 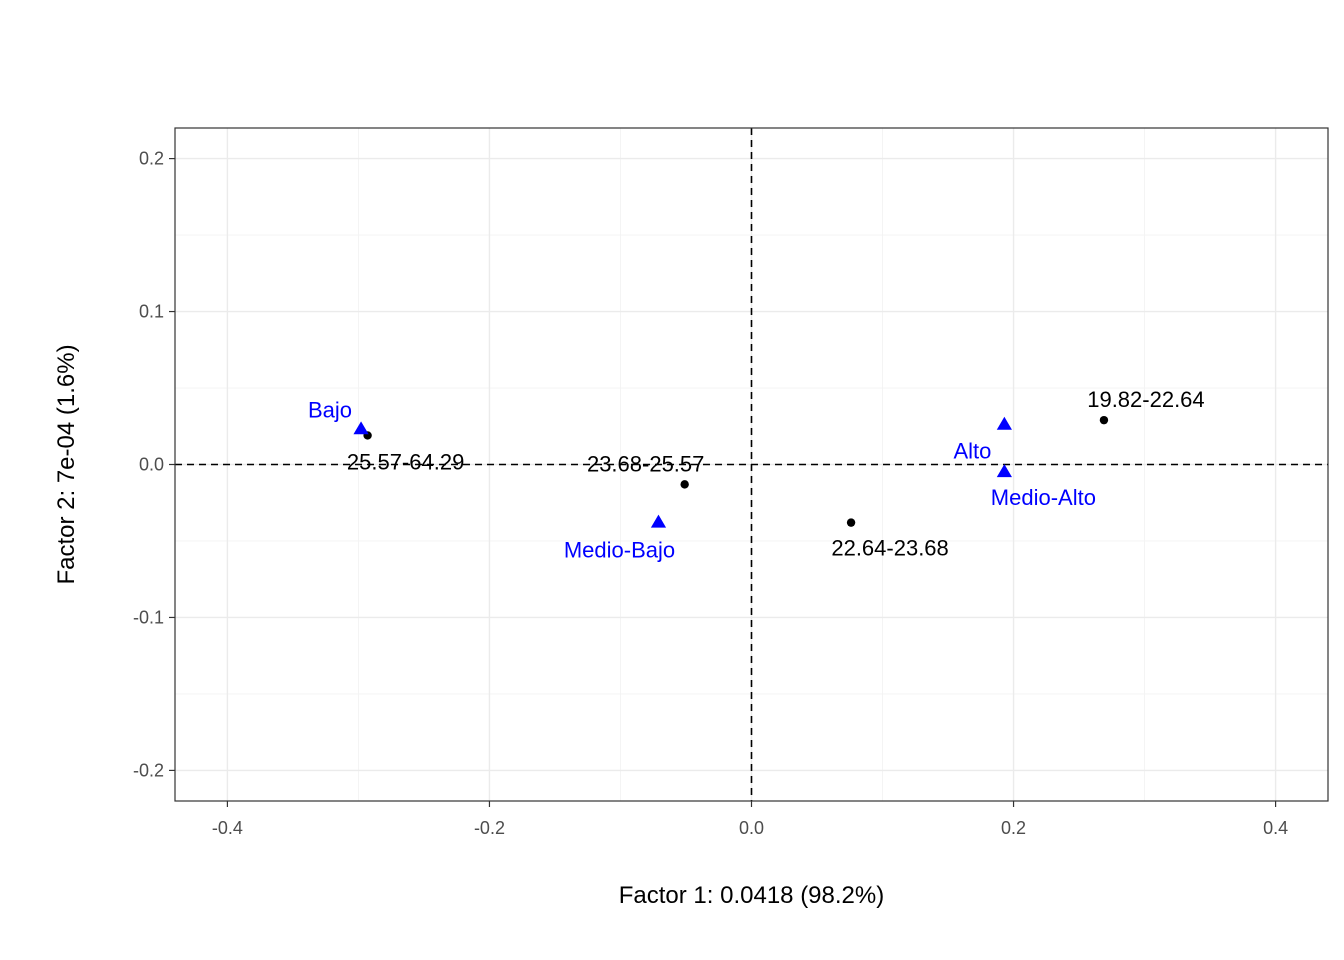 What do you see at coordinates (330, 409) in the screenshot?
I see `point-label: Bajo` at bounding box center [330, 409].